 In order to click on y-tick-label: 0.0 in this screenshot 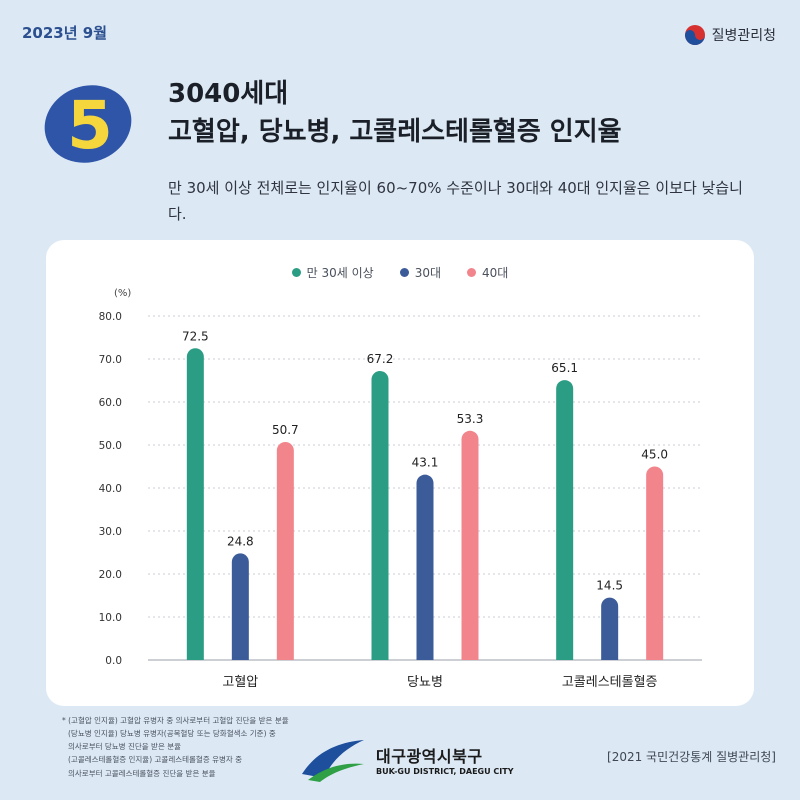, I will do `click(113, 661)`.